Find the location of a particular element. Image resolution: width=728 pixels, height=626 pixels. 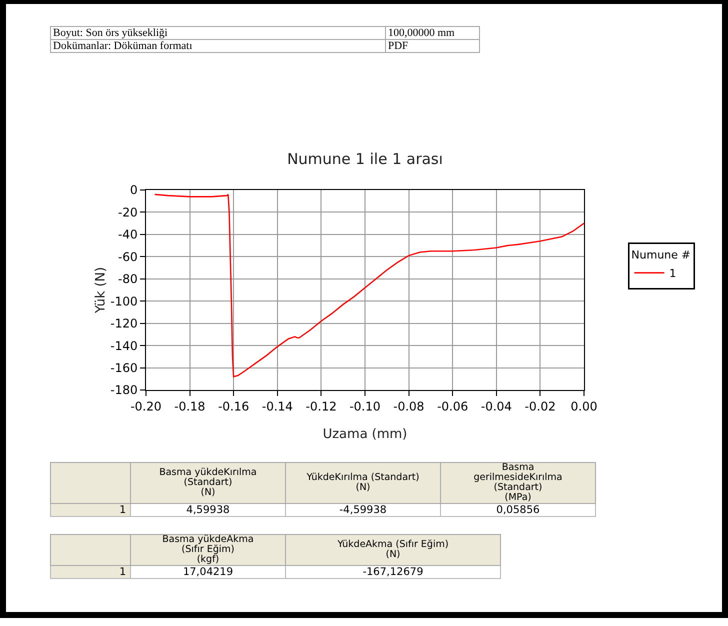

y-tick-label: -120 is located at coordinates (124, 323).